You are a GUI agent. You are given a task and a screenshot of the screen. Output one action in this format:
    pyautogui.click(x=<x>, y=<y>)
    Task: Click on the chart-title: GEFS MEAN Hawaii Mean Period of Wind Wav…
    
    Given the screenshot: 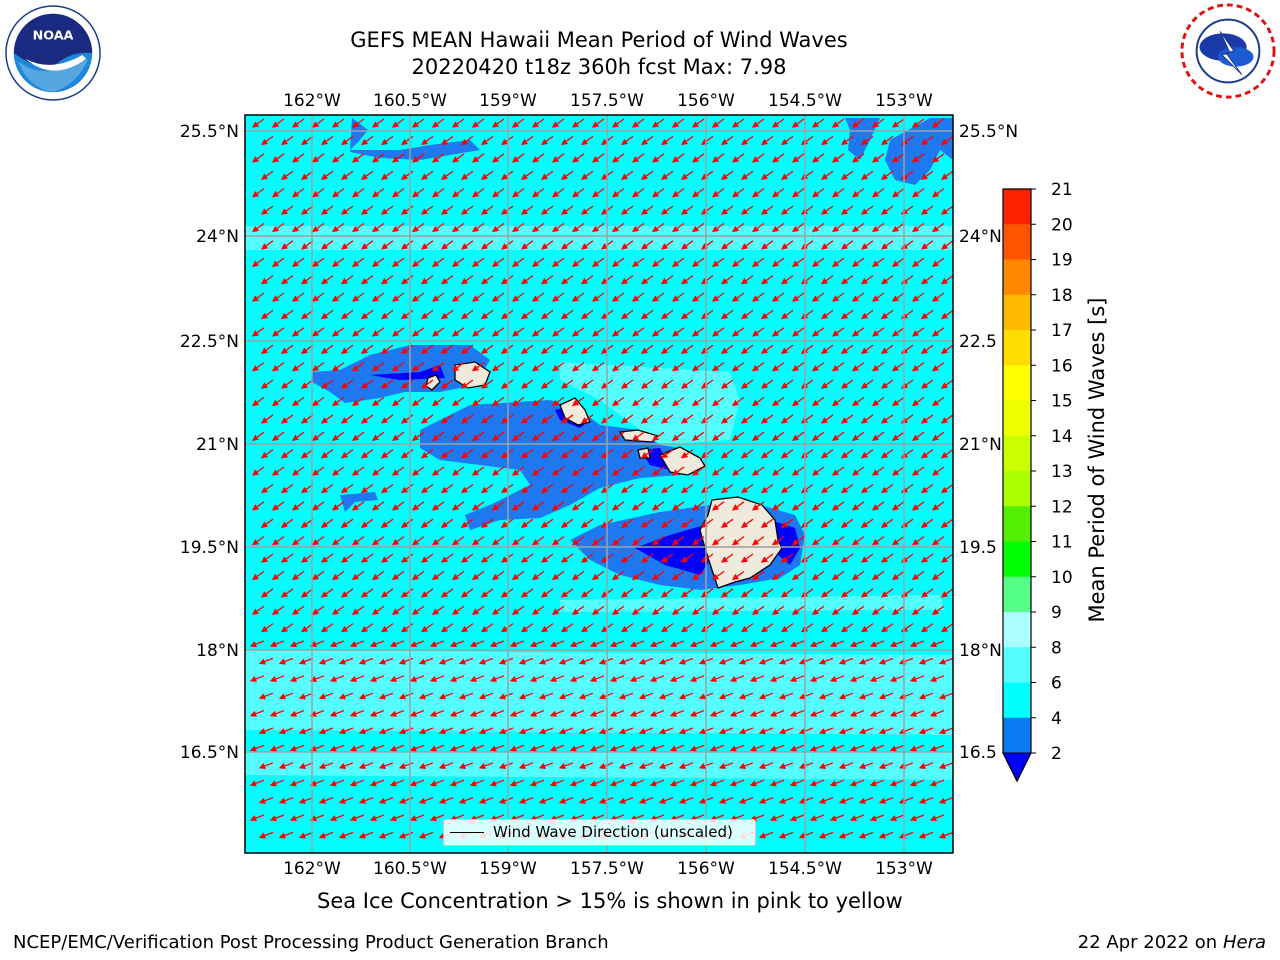 What is the action you would take?
    pyautogui.click(x=599, y=40)
    